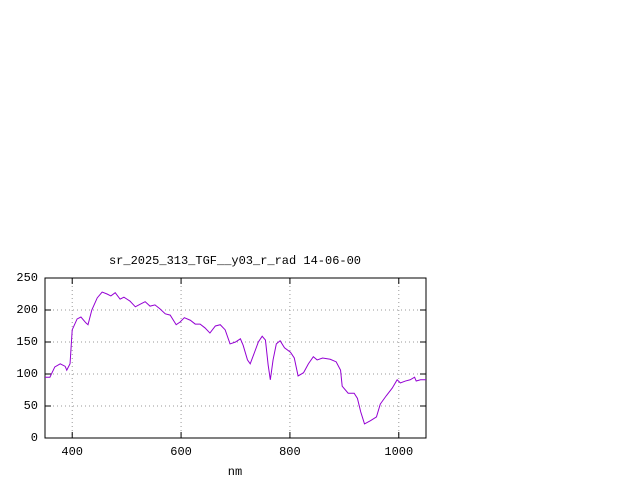 The image size is (640, 480). Describe the element at coordinates (235, 261) in the screenshot. I see `chart-title: sr_2025_313_TGF__y03_r_rad 14-06-00` at that location.